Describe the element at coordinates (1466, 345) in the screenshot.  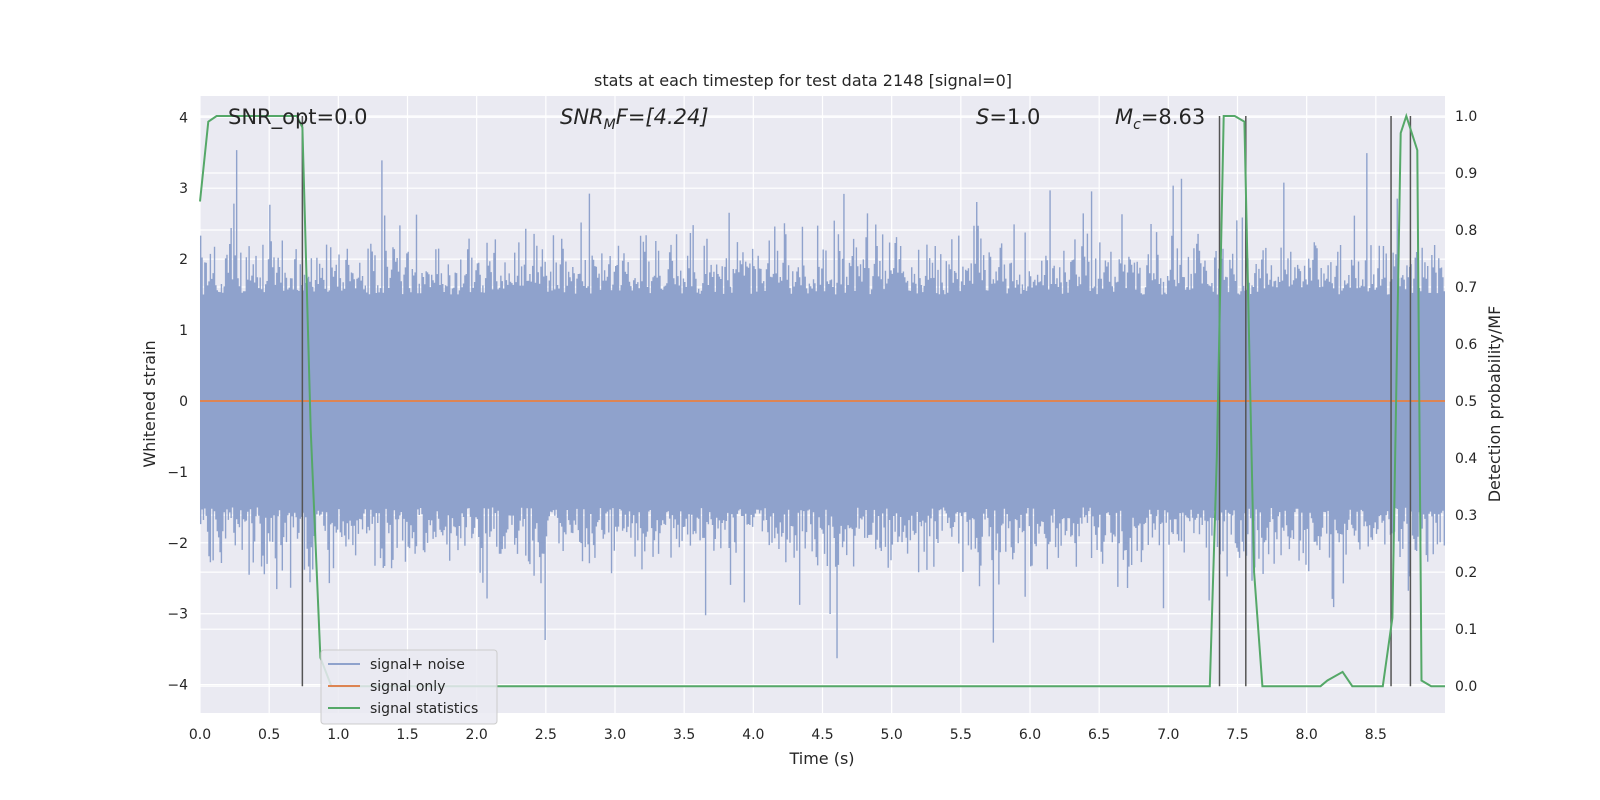
I see `y2-tick-label: 0.6` at that location.